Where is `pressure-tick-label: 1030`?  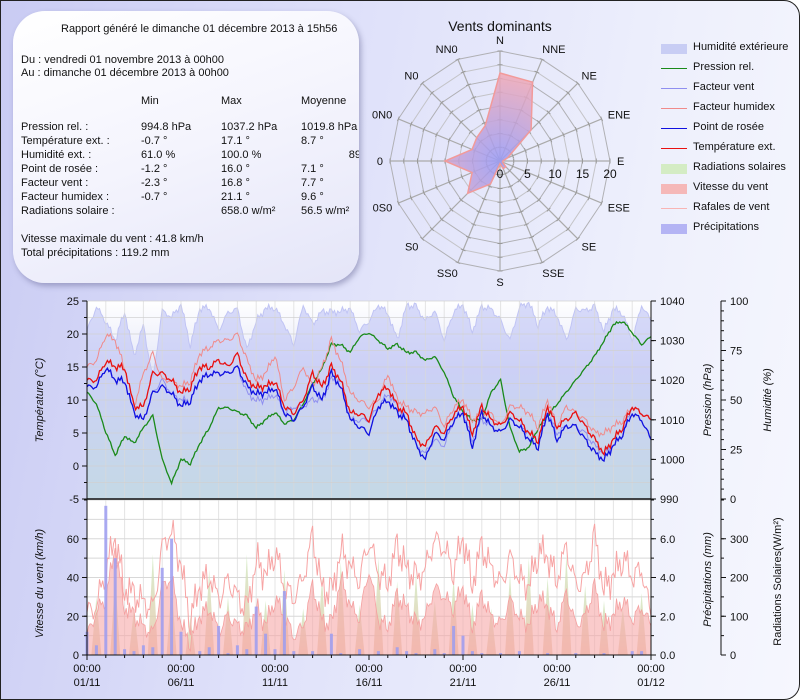 pressure-tick-label: 1030 is located at coordinates (672, 342).